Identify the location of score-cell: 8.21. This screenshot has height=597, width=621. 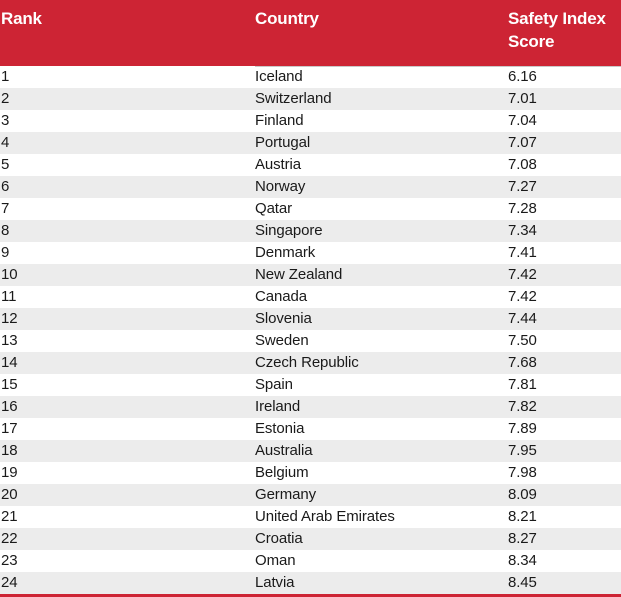
(522, 516).